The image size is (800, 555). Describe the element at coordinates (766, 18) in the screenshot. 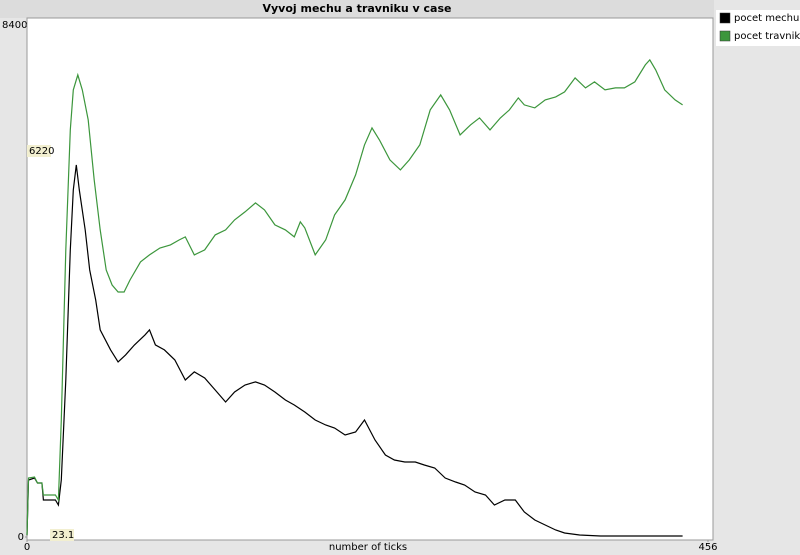

I see `legend-label: pocet mechu` at that location.